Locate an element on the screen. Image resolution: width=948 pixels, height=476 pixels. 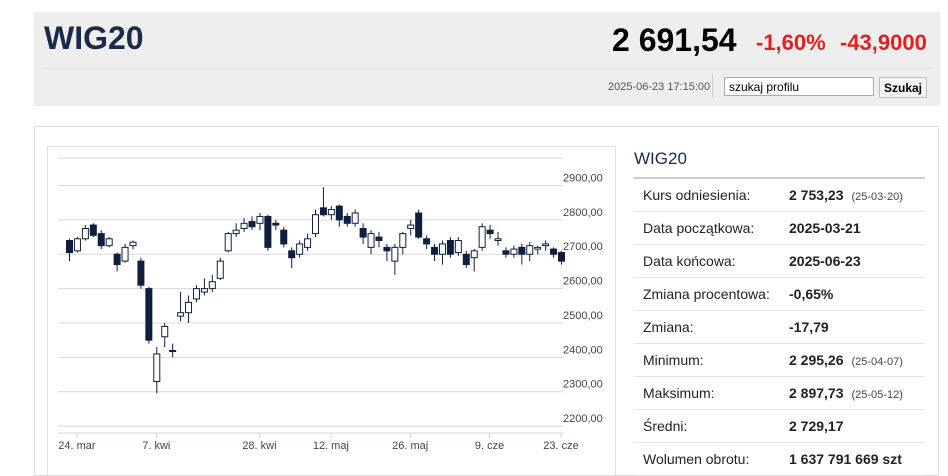
stats-label: Data końcowa: is located at coordinates (711, 261).